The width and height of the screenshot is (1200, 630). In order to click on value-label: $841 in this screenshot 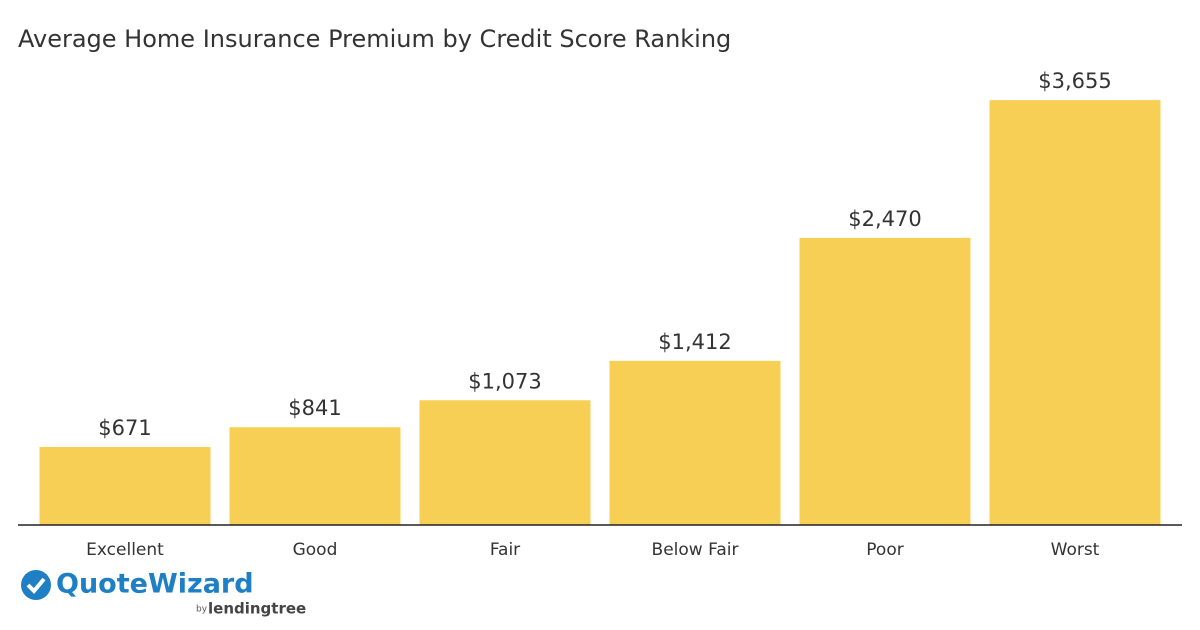, I will do `click(314, 408)`.